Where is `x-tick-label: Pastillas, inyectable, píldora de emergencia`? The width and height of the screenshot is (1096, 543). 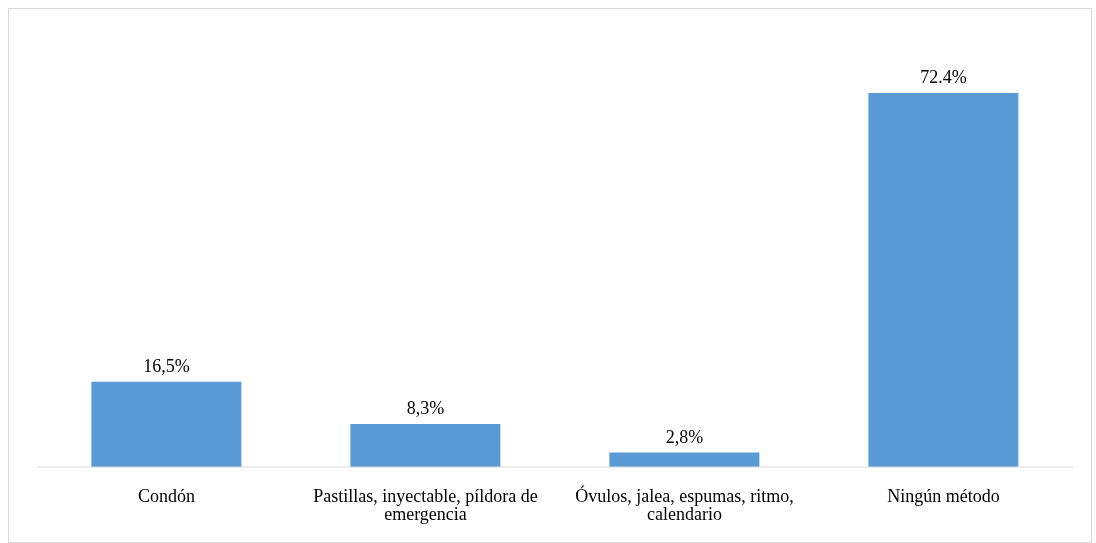 x-tick-label: Pastillas, inyectable, píldora de emergencia is located at coordinates (425, 504).